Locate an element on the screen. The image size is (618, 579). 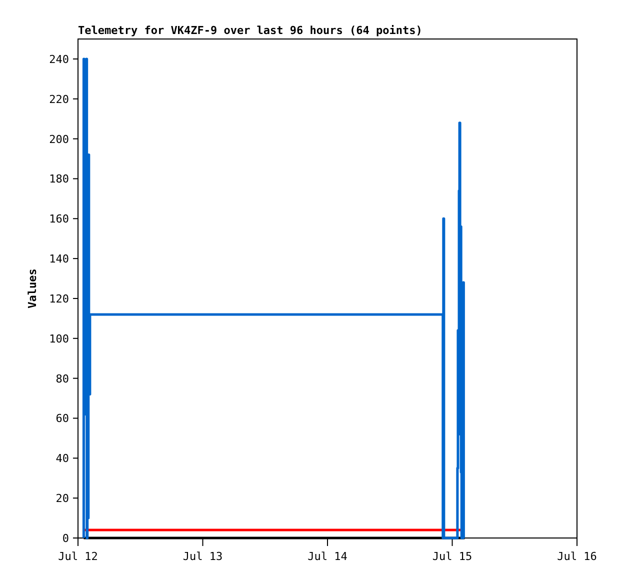
y-axis-title: Values is located at coordinates (32, 288).